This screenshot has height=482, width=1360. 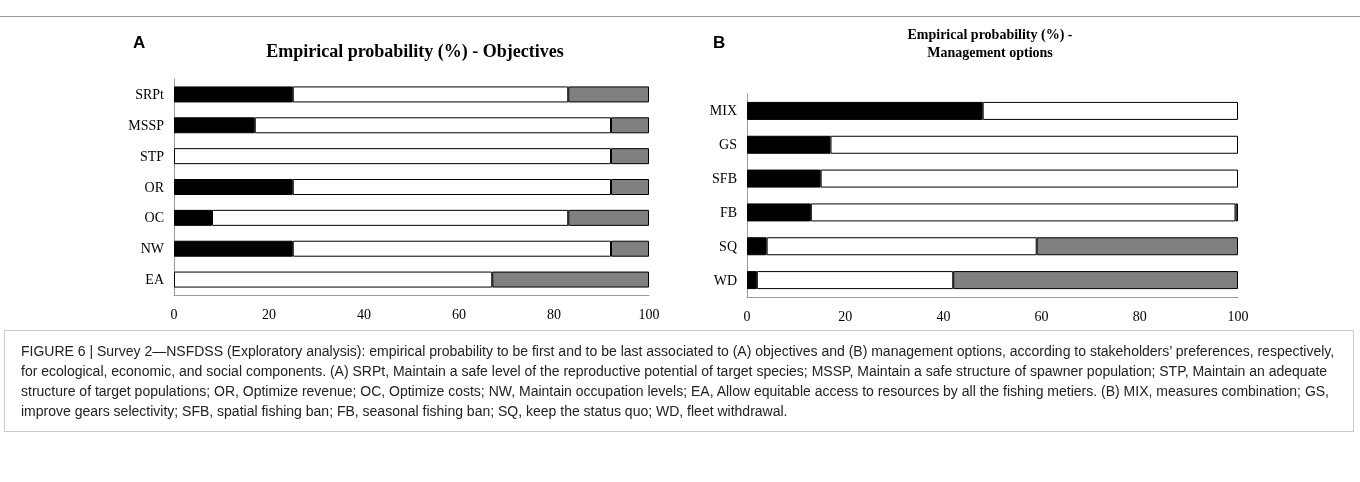 What do you see at coordinates (152, 249) in the screenshot?
I see `y-tick-label: NW` at bounding box center [152, 249].